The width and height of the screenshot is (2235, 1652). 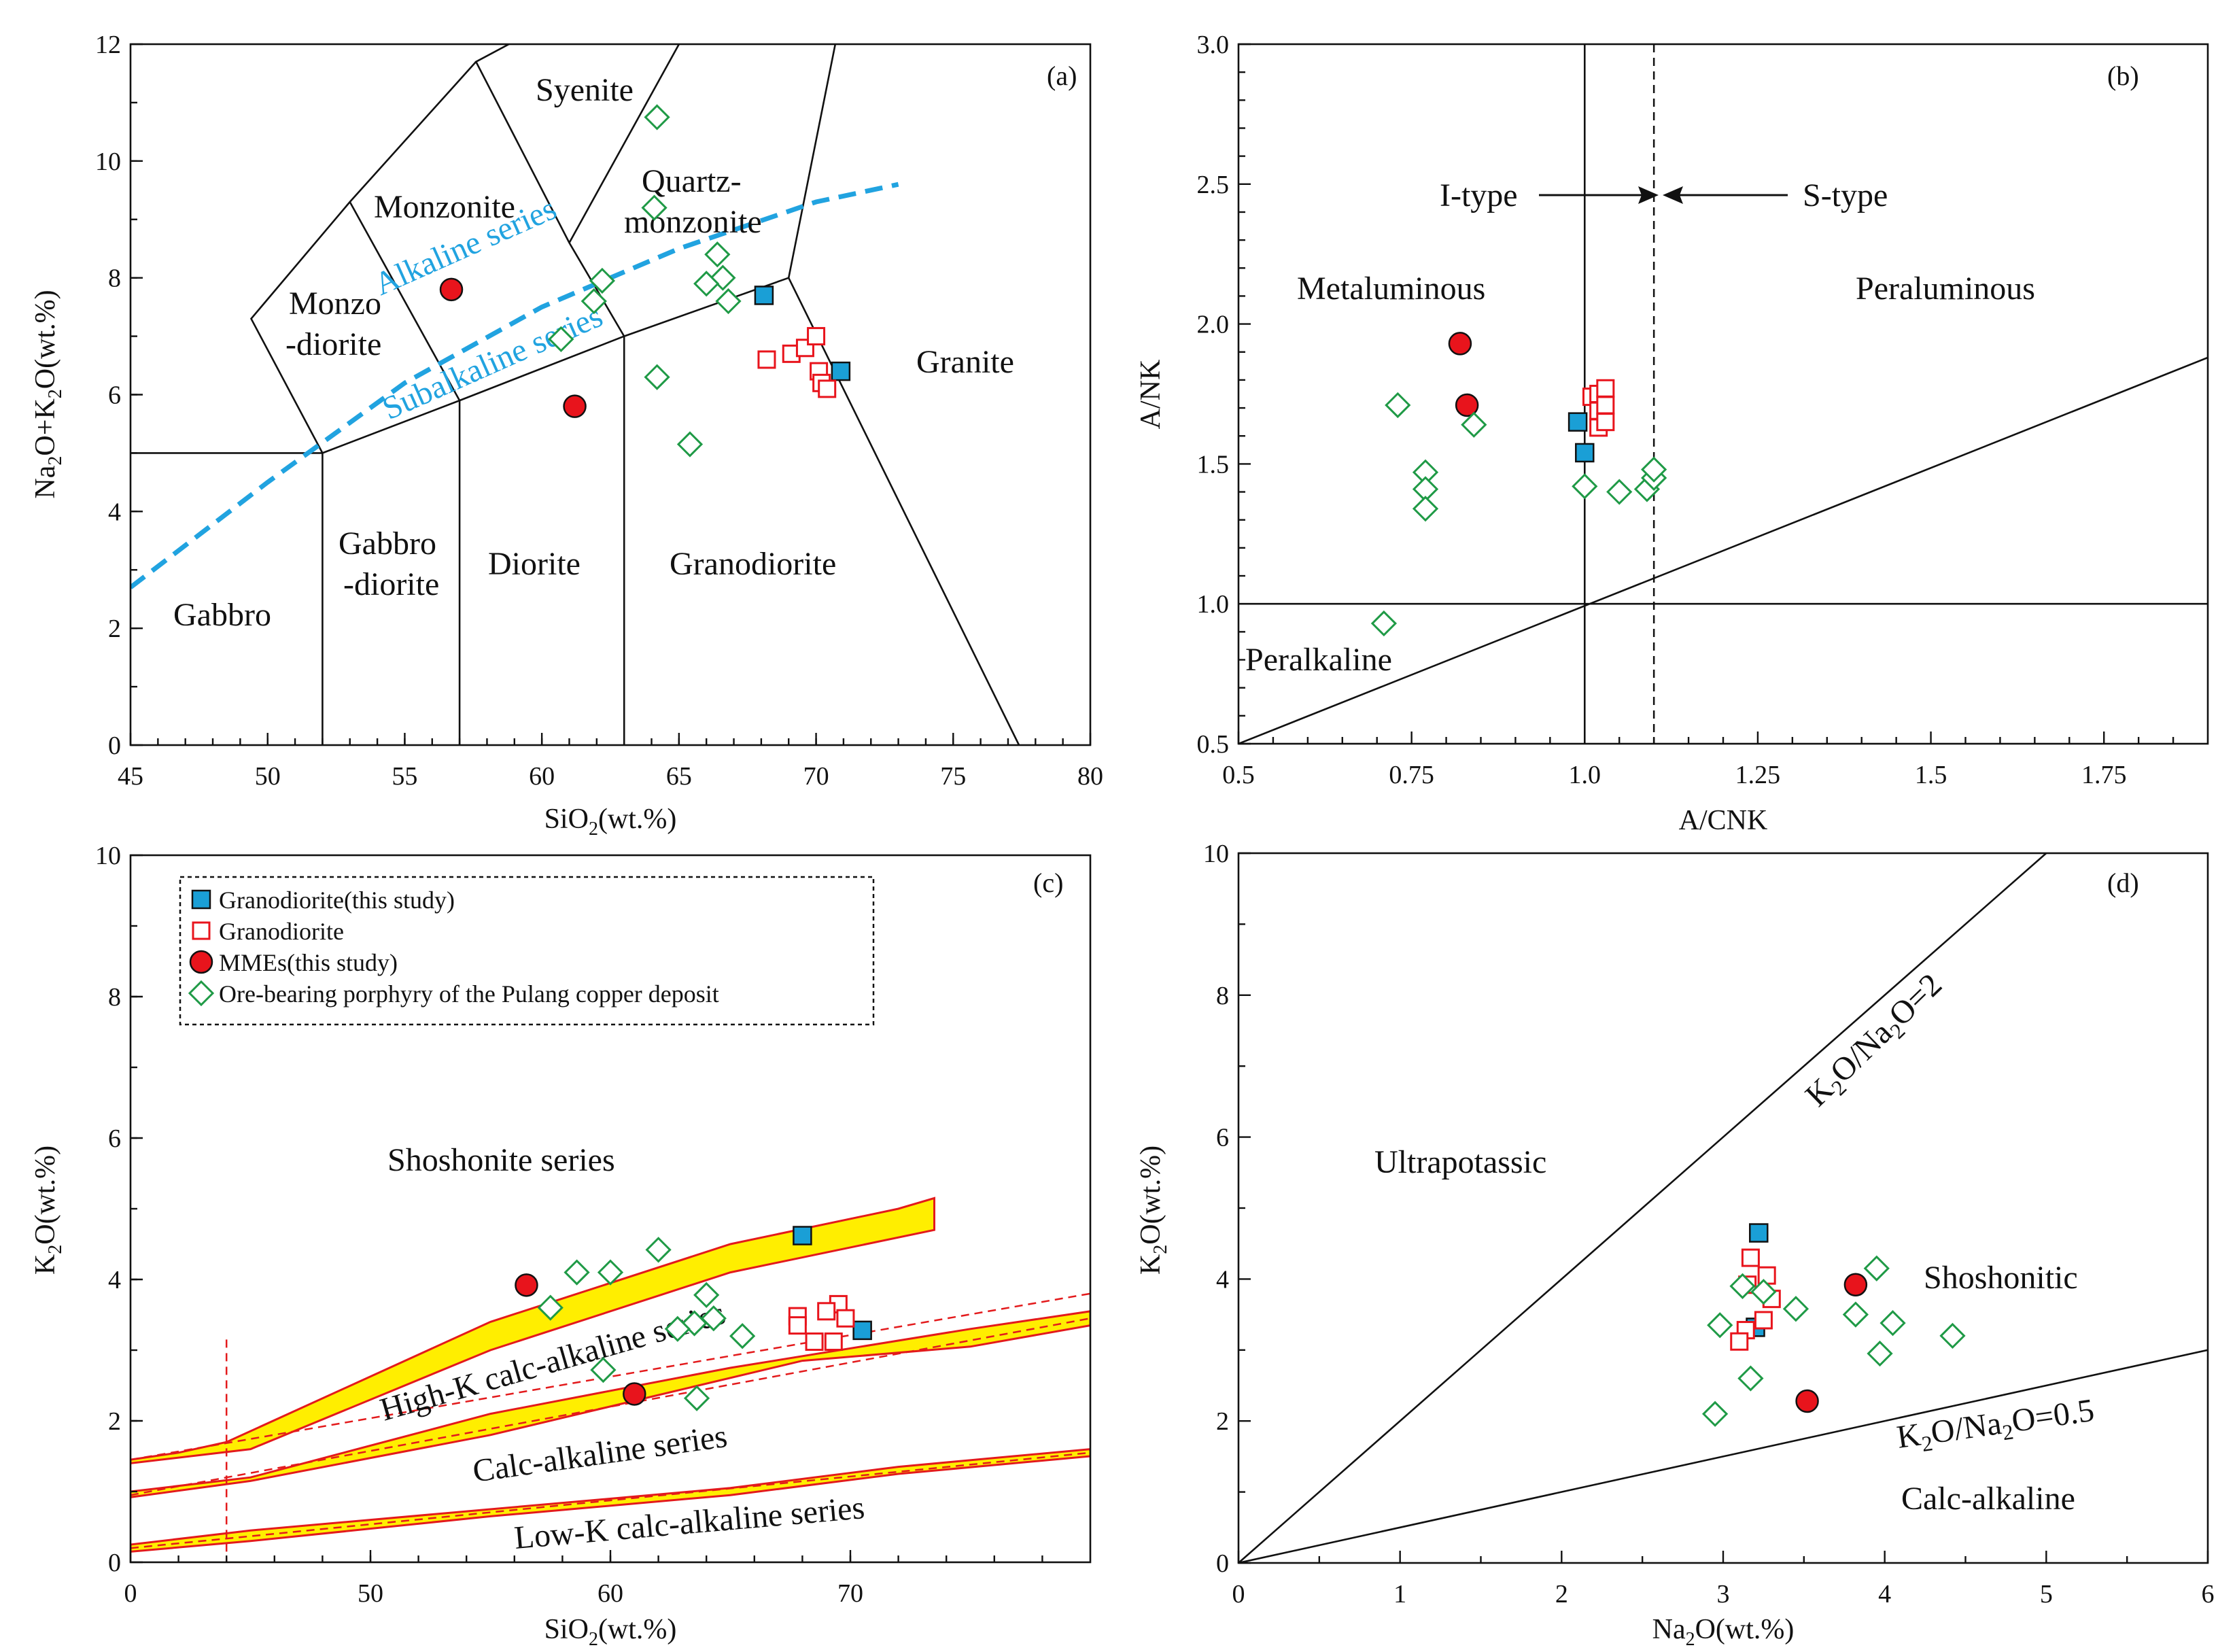 What do you see at coordinates (108, 45) in the screenshot?
I see `y-tick-label: 12` at bounding box center [108, 45].